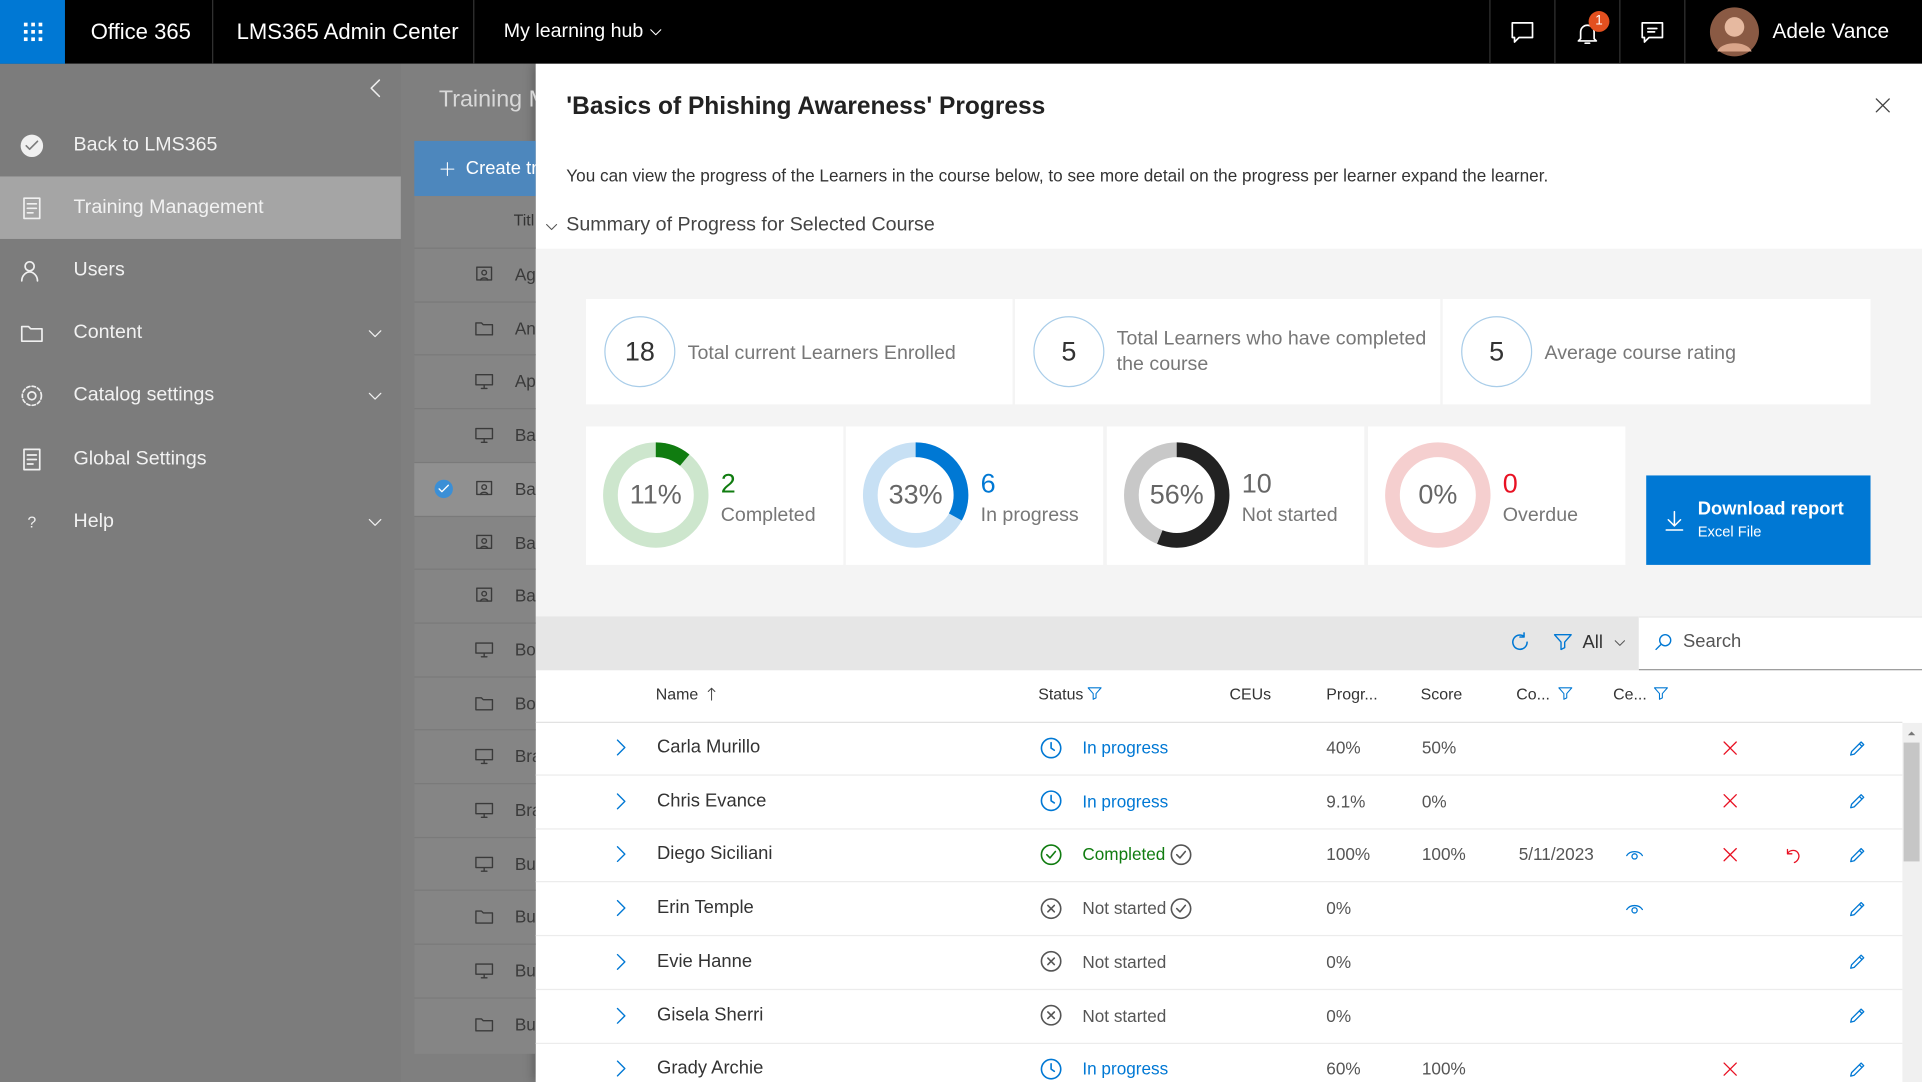 The image size is (1922, 1082). I want to click on column-header: Status, so click(1061, 694).